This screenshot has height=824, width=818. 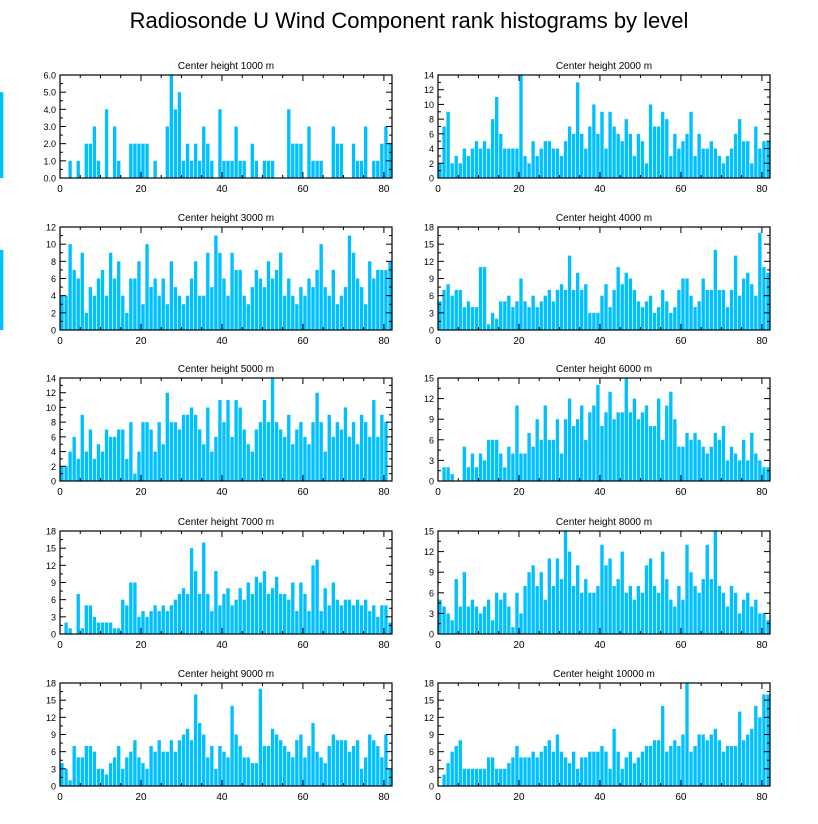 I want to click on chart-panel: Center height 2000 m 0 20 40 60 80 0 2 4 6 8 10 12 14, so click(x=597, y=128).